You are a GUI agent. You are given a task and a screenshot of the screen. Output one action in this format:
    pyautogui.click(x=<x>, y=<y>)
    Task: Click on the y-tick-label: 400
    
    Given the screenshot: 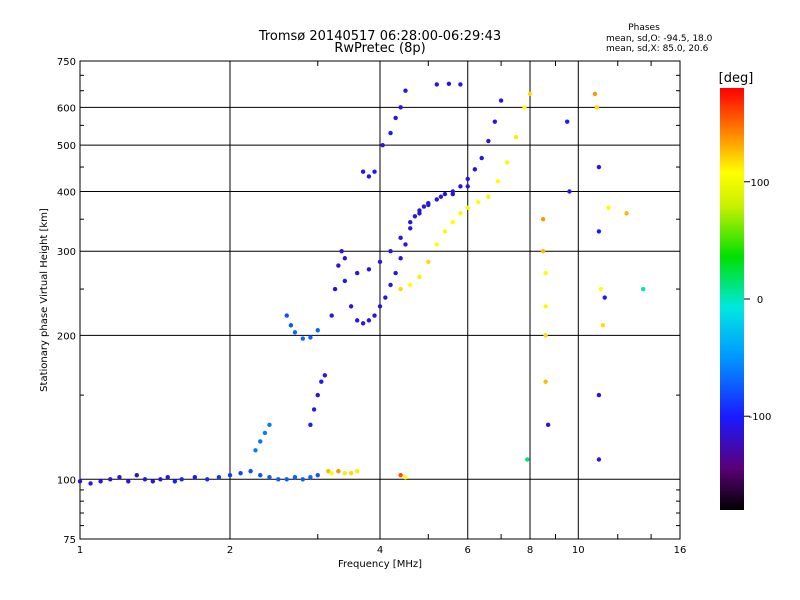 What is the action you would take?
    pyautogui.click(x=66, y=192)
    